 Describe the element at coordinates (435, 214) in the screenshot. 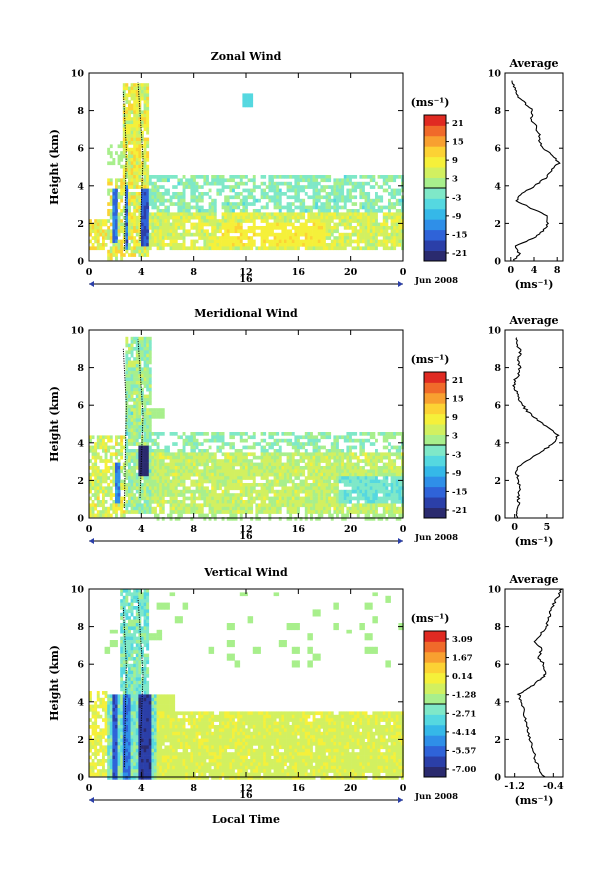

I see `colorbar-swatch` at that location.